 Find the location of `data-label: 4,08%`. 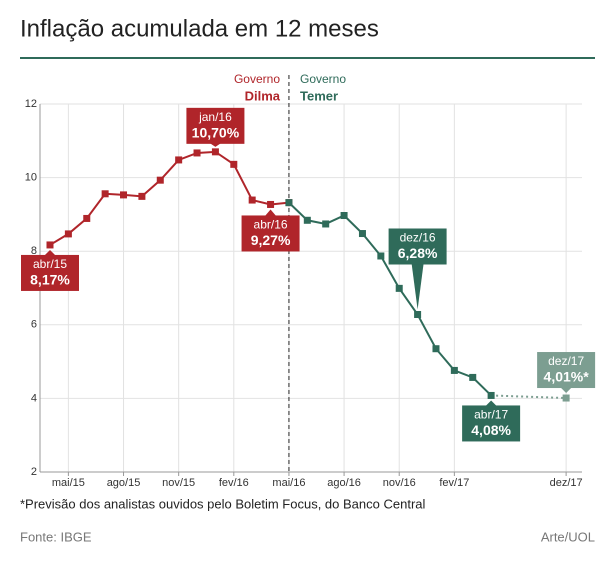

data-label: 4,08% is located at coordinates (491, 430).